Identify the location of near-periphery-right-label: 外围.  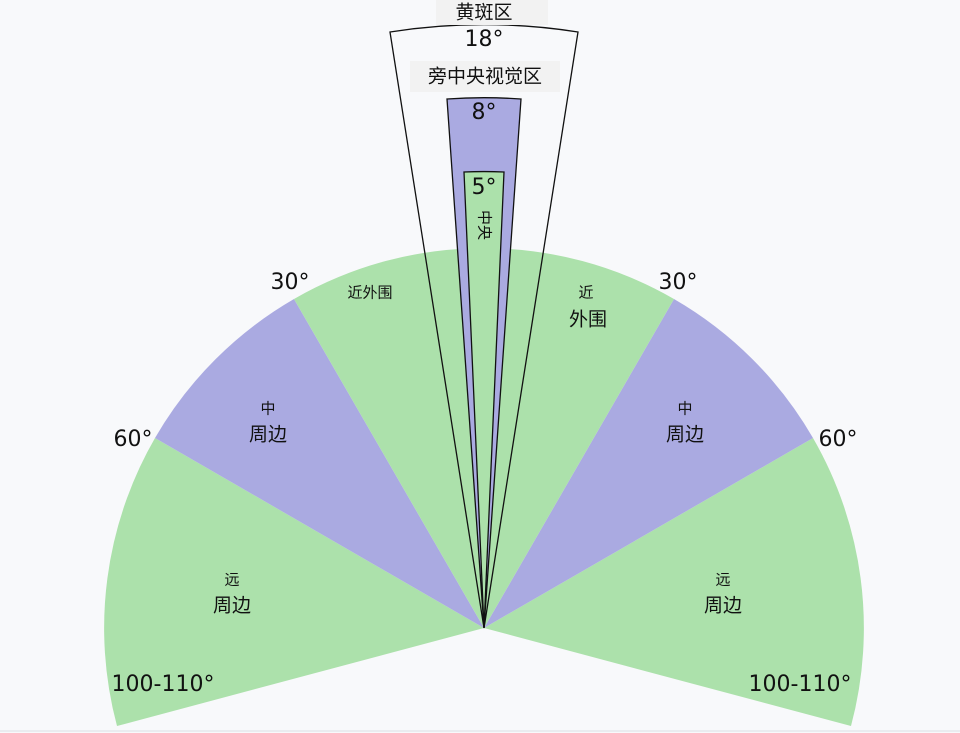
(588, 320).